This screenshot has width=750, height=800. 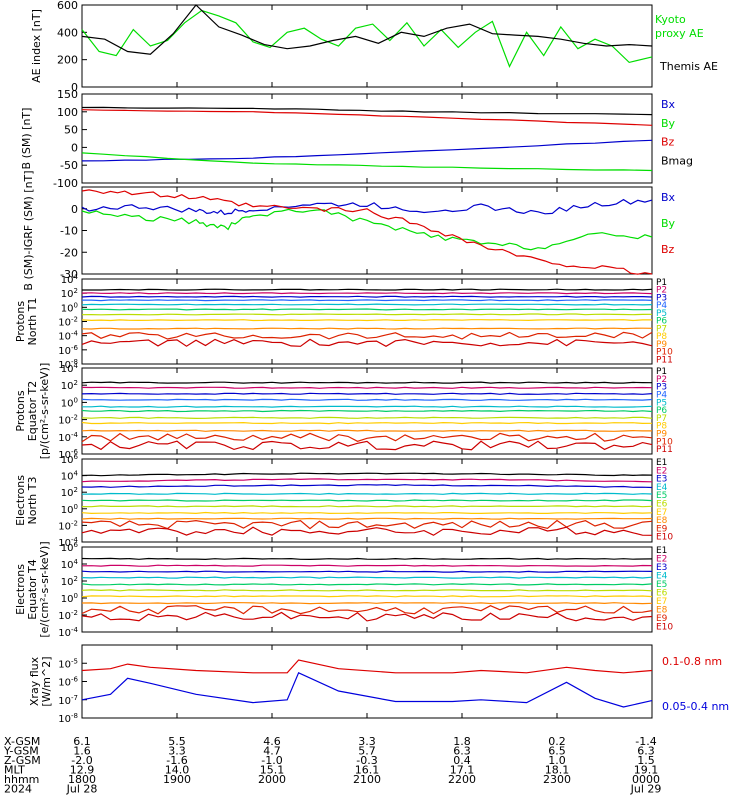 What do you see at coordinates (661, 372) in the screenshot?
I see `legend-p1-4: P1` at bounding box center [661, 372].